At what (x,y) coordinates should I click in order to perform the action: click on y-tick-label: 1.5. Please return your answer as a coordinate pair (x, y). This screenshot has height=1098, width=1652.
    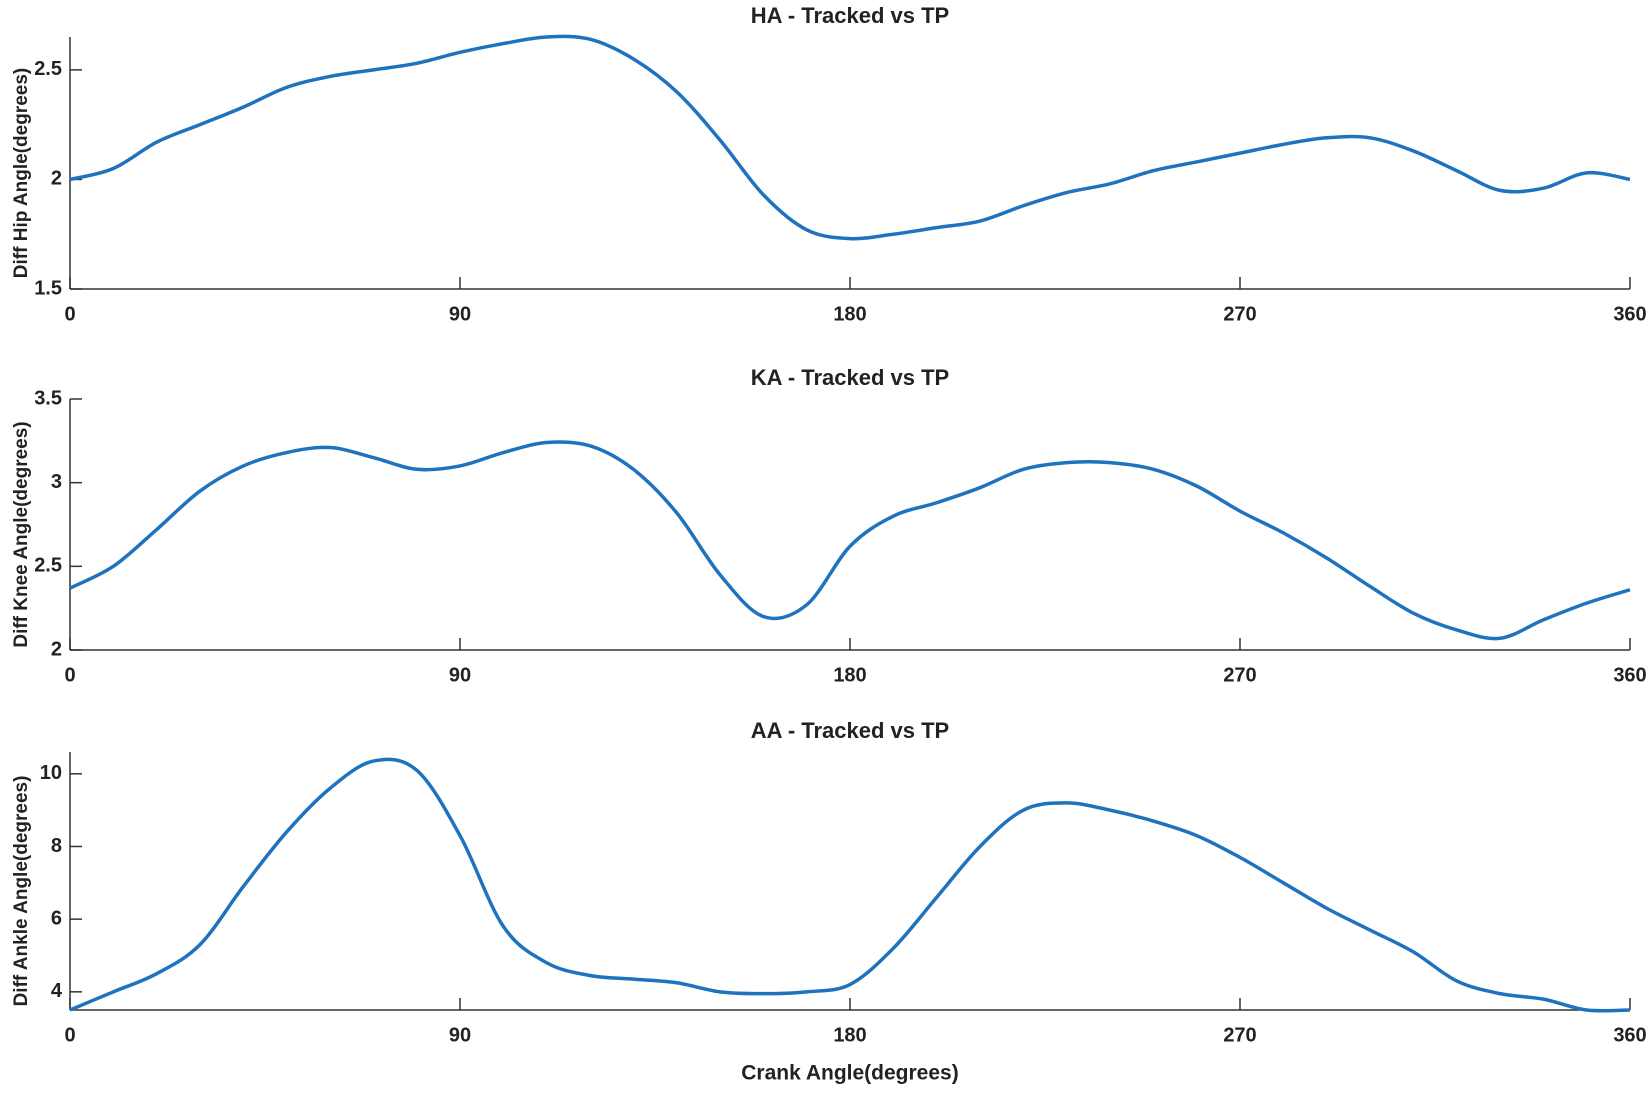
    Looking at the image, I should click on (48, 288).